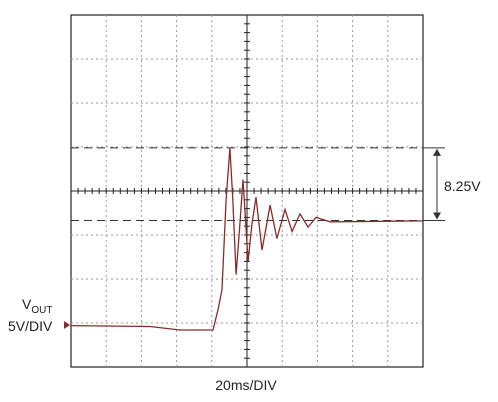 The width and height of the screenshot is (498, 402). I want to click on channel-sub: OUT, so click(41, 310).